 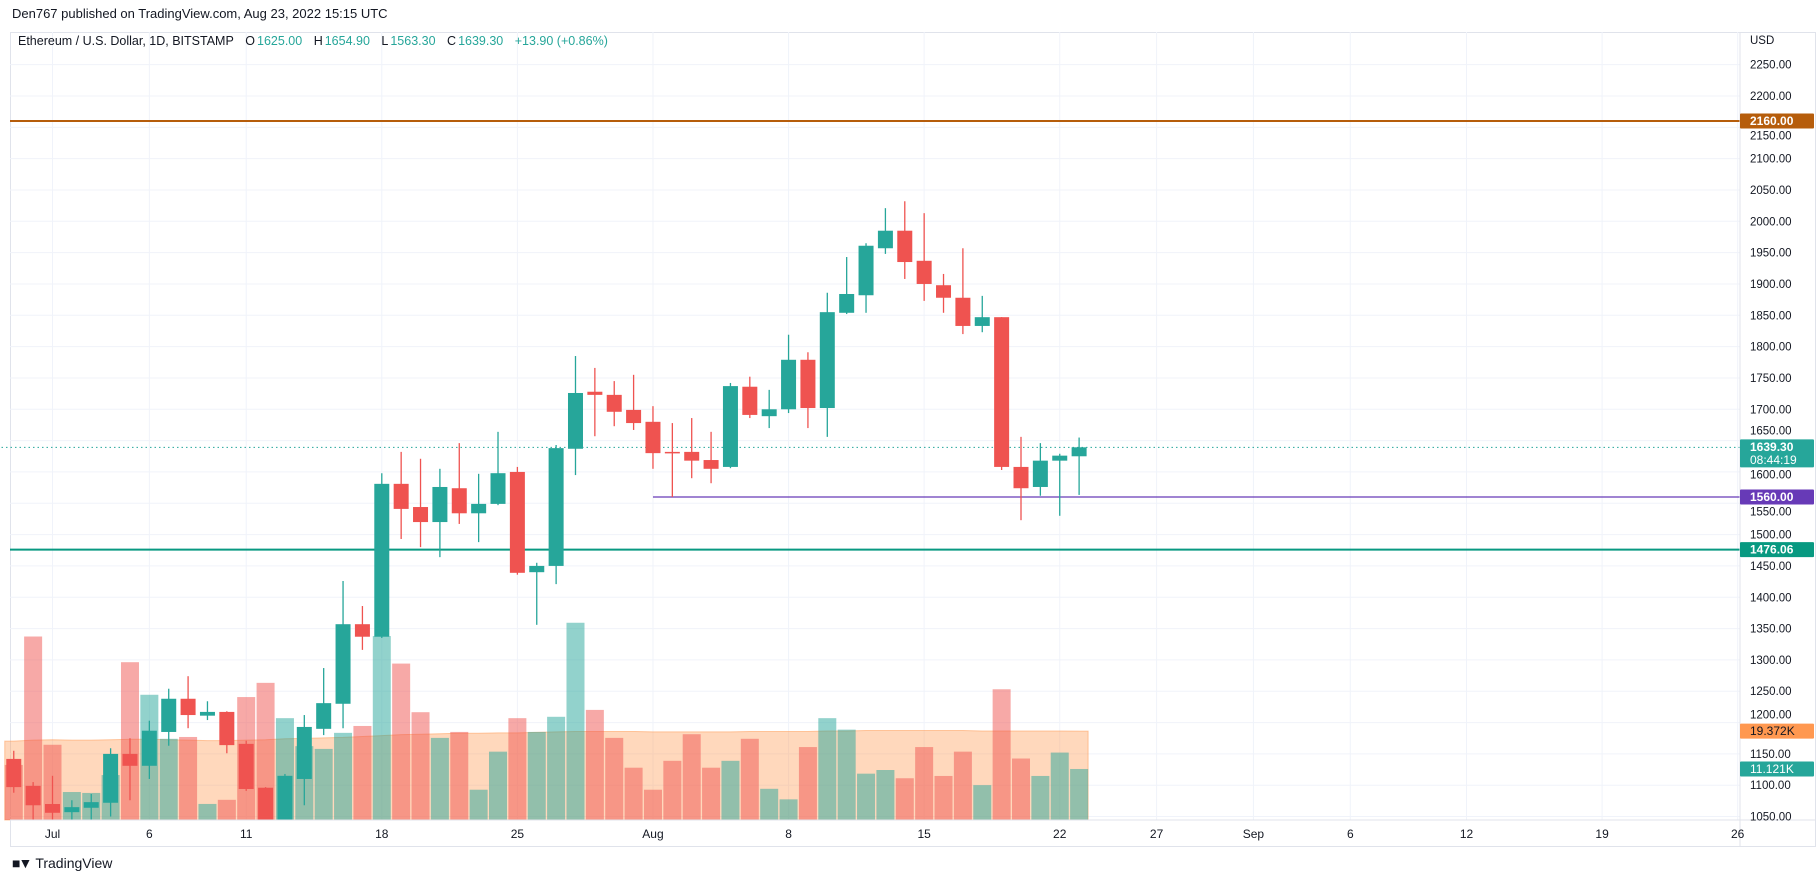 What do you see at coordinates (385, 41) in the screenshot?
I see `low-label: L` at bounding box center [385, 41].